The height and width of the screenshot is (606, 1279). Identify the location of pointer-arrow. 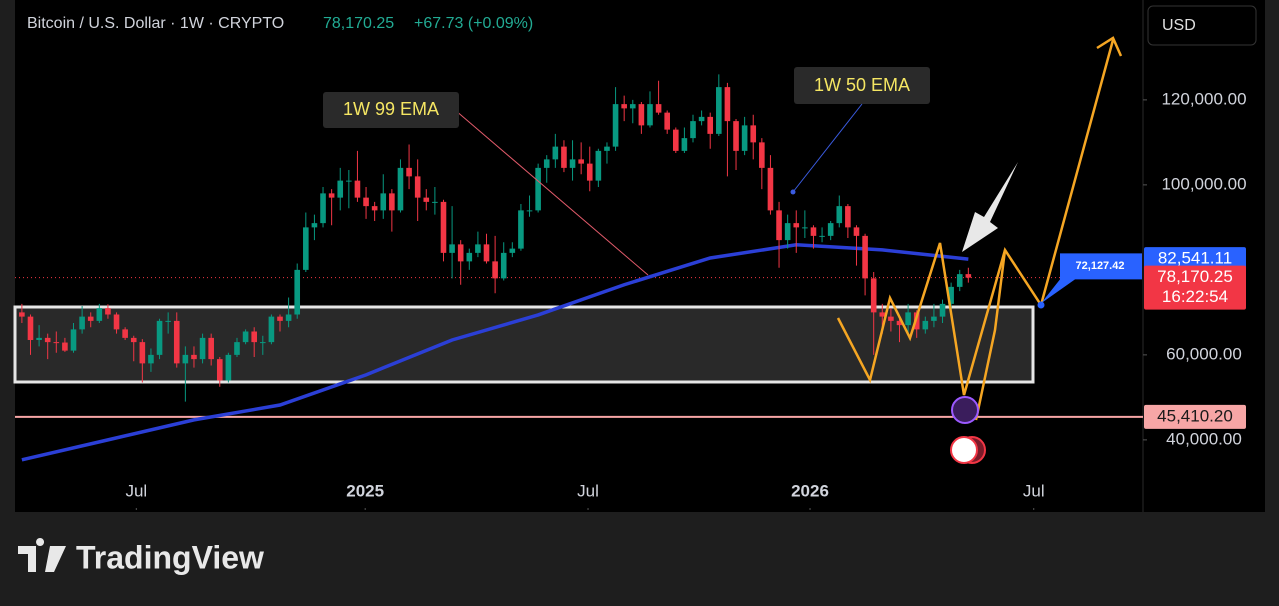
(990, 207).